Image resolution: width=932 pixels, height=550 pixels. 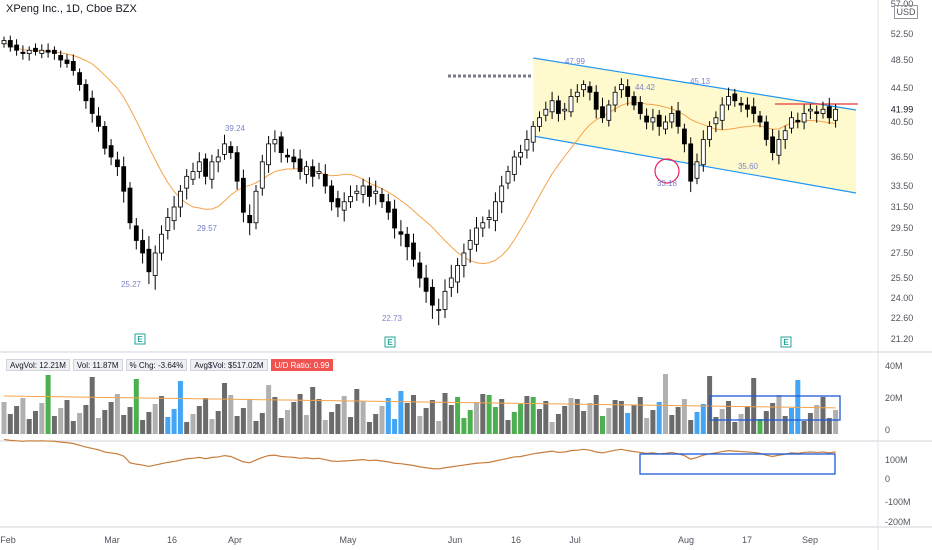 I want to click on stat-vol: Vol: 11.87M, so click(x=97, y=365).